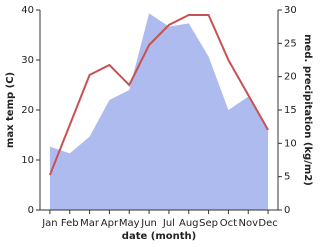  Describe the element at coordinates (10, 110) in the screenshot. I see `y-axis-label: max temp (C)` at that location.